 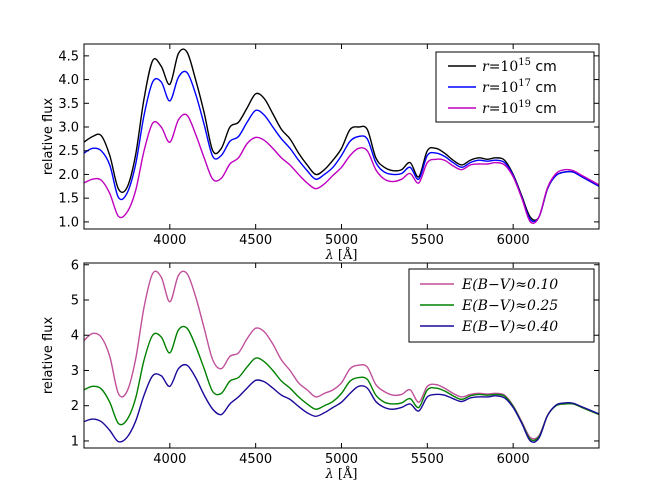 I want to click on legend-label-2: E(B−V)≈0.25, so click(x=509, y=306).